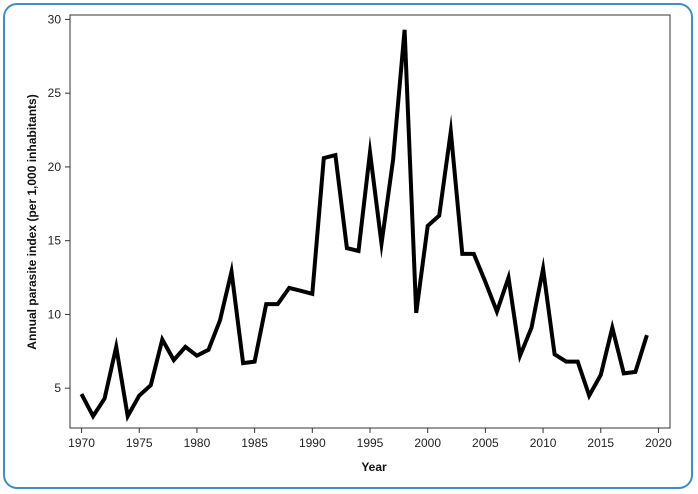  What do you see at coordinates (254, 443) in the screenshot?
I see `x-tick-label: 1985` at bounding box center [254, 443].